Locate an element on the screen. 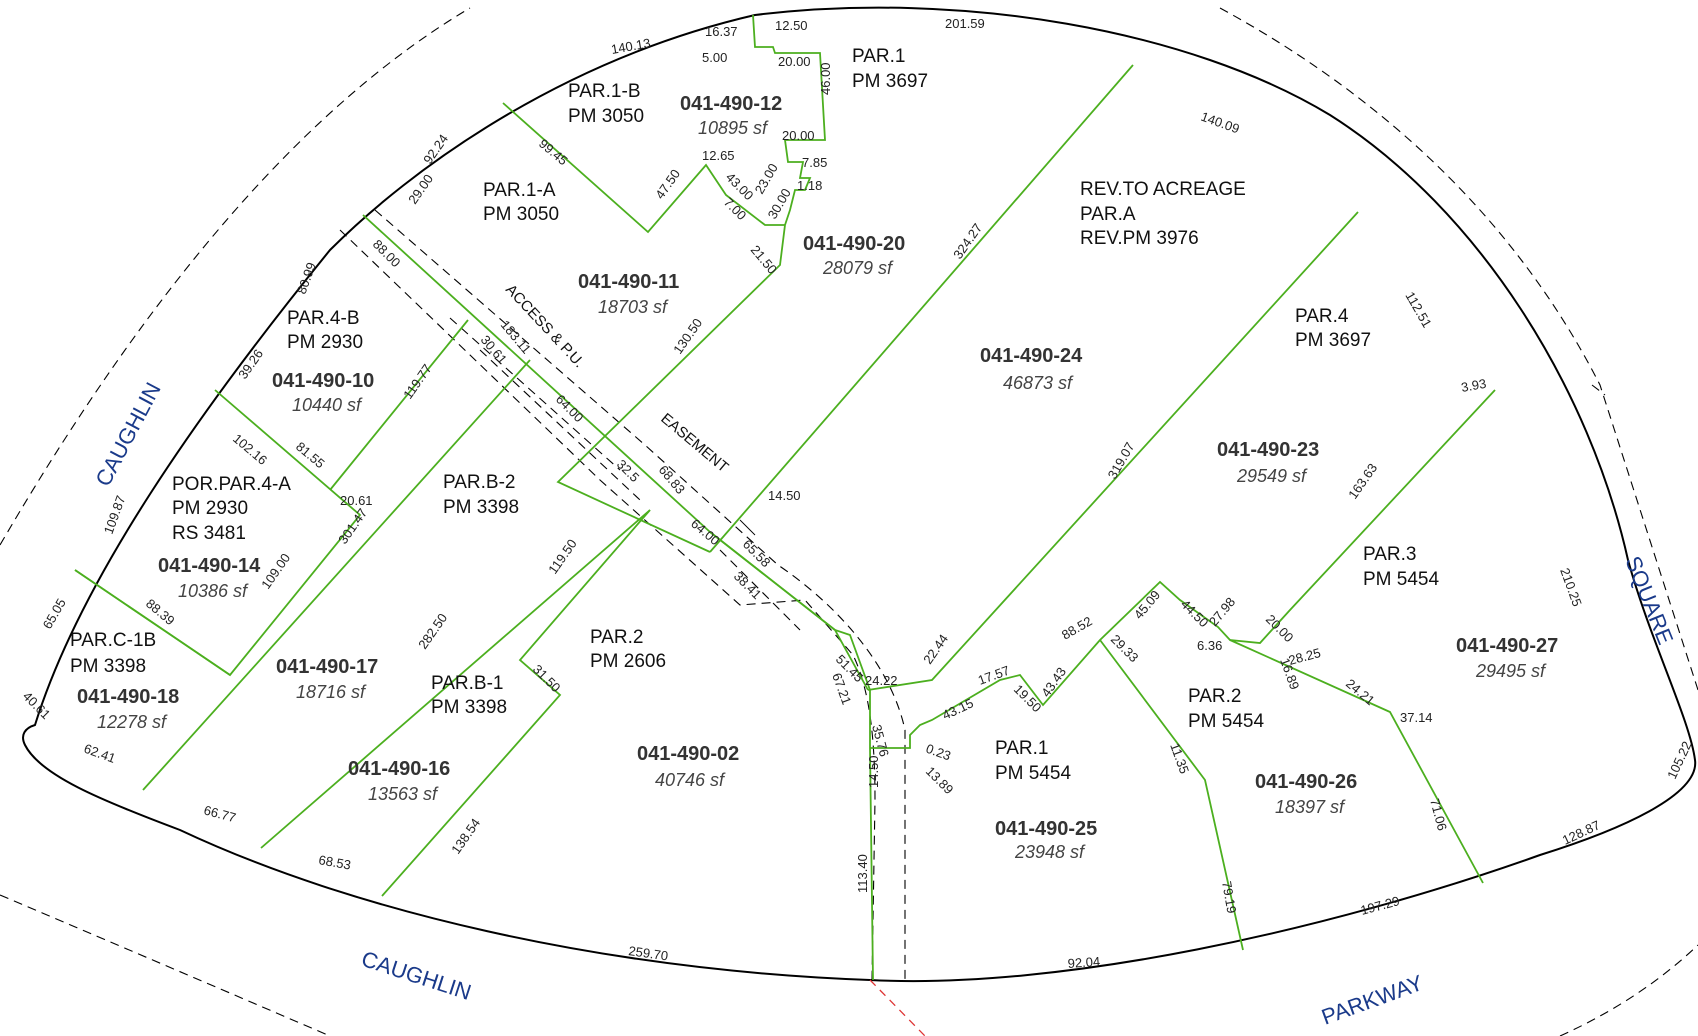  parcel-041-490-23: PAR.4 PM 3697 041-490-23 29549 sf is located at coordinates (1294, 396).